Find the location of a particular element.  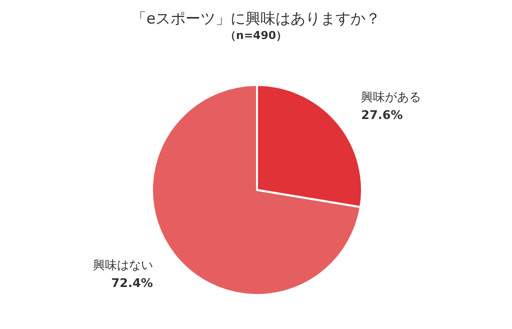

data-label: 72.4% is located at coordinates (132, 283).